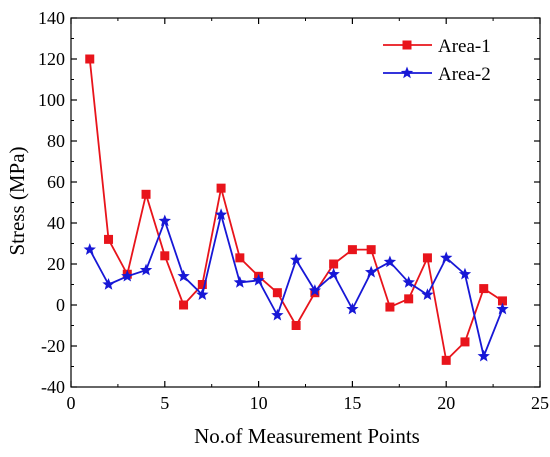 This screenshot has width=550, height=457. What do you see at coordinates (51, 59) in the screenshot?
I see `y-tick-label: 120` at bounding box center [51, 59].